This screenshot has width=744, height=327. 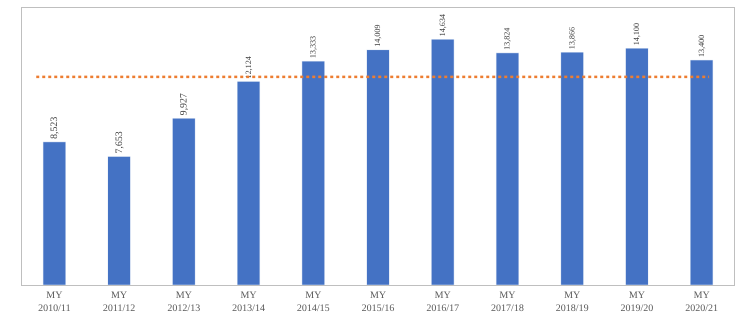 I want to click on data-label: 14,100, so click(x=637, y=34).